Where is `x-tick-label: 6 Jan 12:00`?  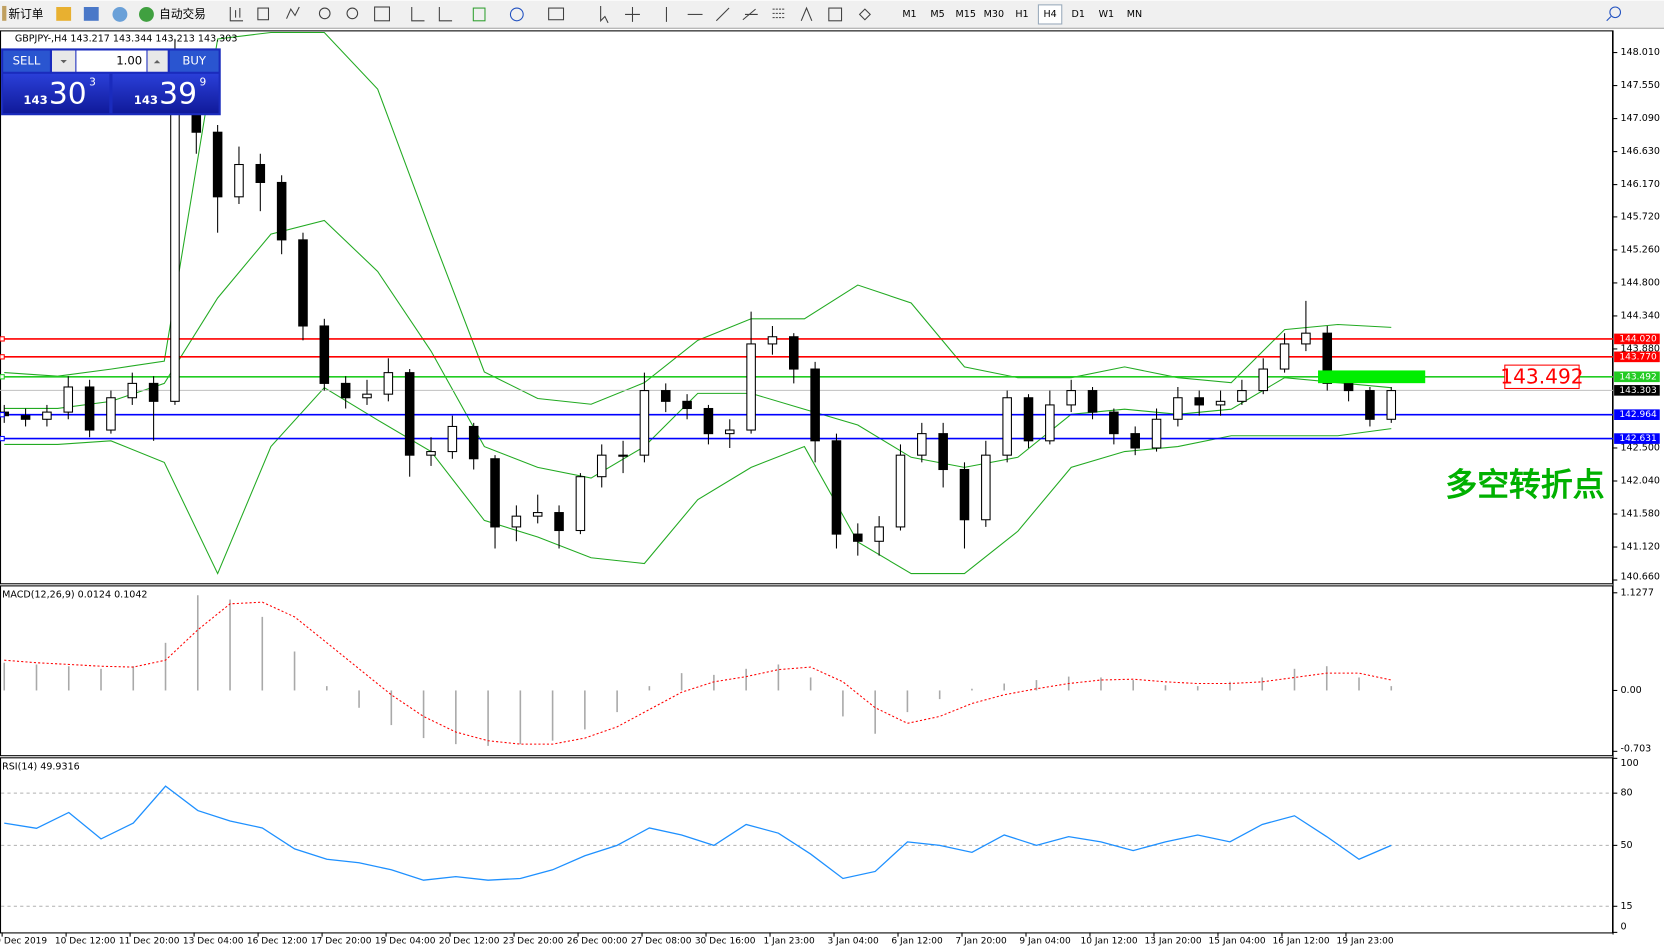 x-tick-label: 6 Jan 12:00 is located at coordinates (917, 941).